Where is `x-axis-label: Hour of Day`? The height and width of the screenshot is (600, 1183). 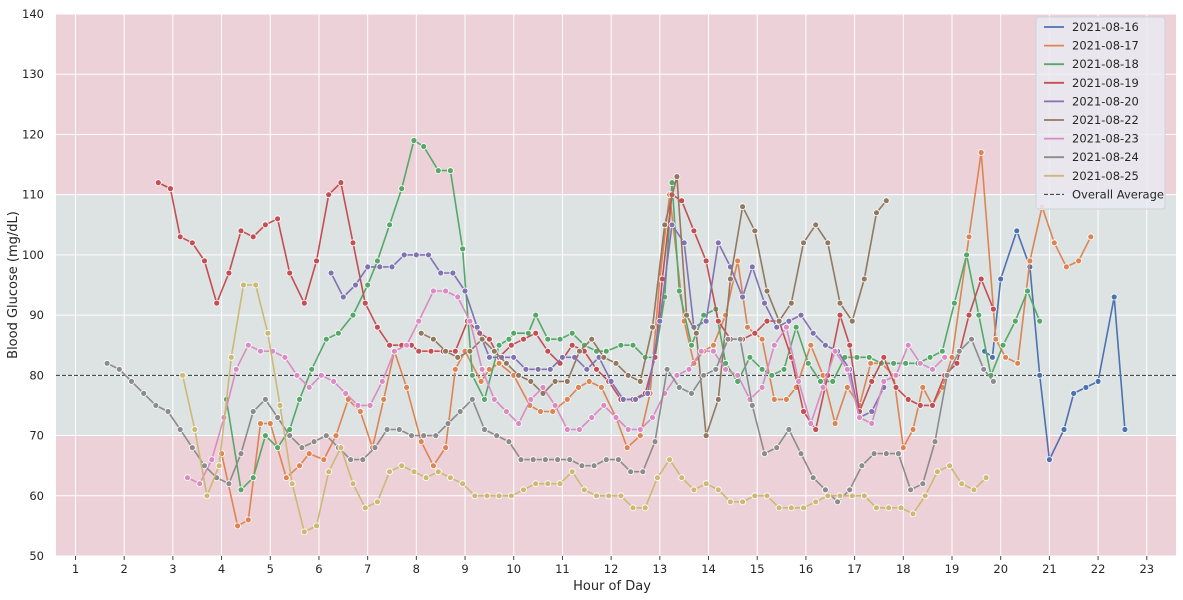
x-axis-label: Hour of Day is located at coordinates (612, 586).